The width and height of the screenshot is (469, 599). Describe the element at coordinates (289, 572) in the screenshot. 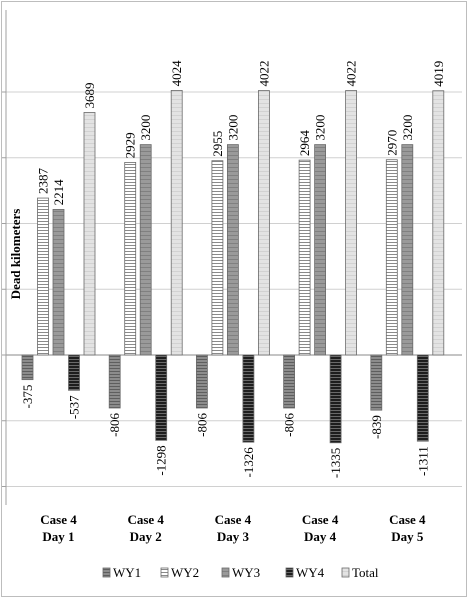

I see `legend-swatch-wy4` at that location.